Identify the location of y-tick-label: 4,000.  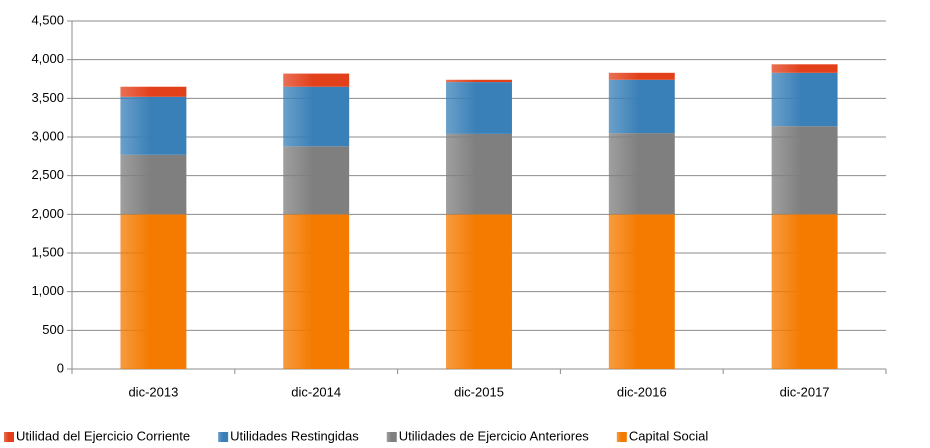
(47, 58).